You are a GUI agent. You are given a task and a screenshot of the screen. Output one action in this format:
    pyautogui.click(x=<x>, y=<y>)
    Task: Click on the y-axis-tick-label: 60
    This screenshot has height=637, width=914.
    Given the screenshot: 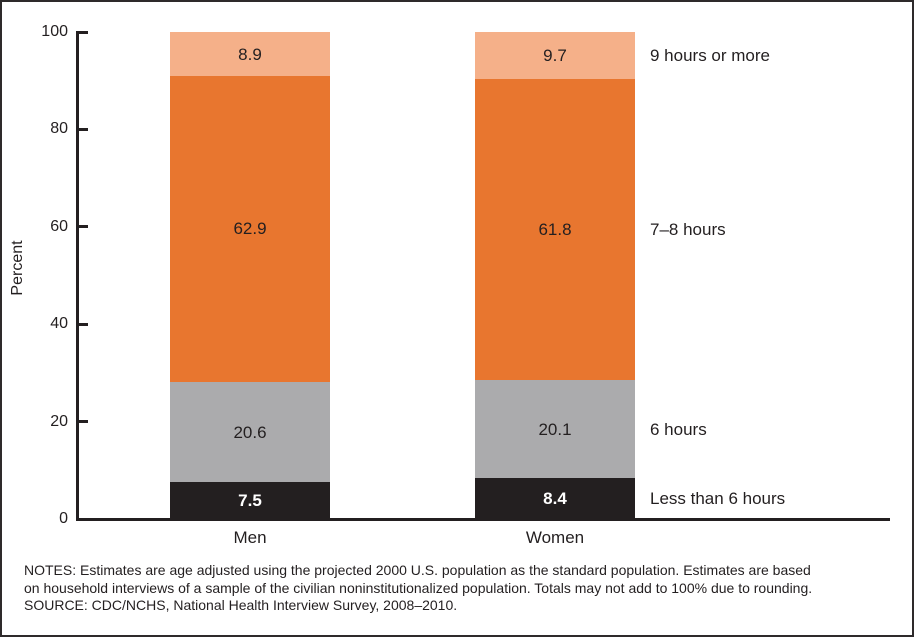 What is the action you would take?
    pyautogui.click(x=59, y=226)
    